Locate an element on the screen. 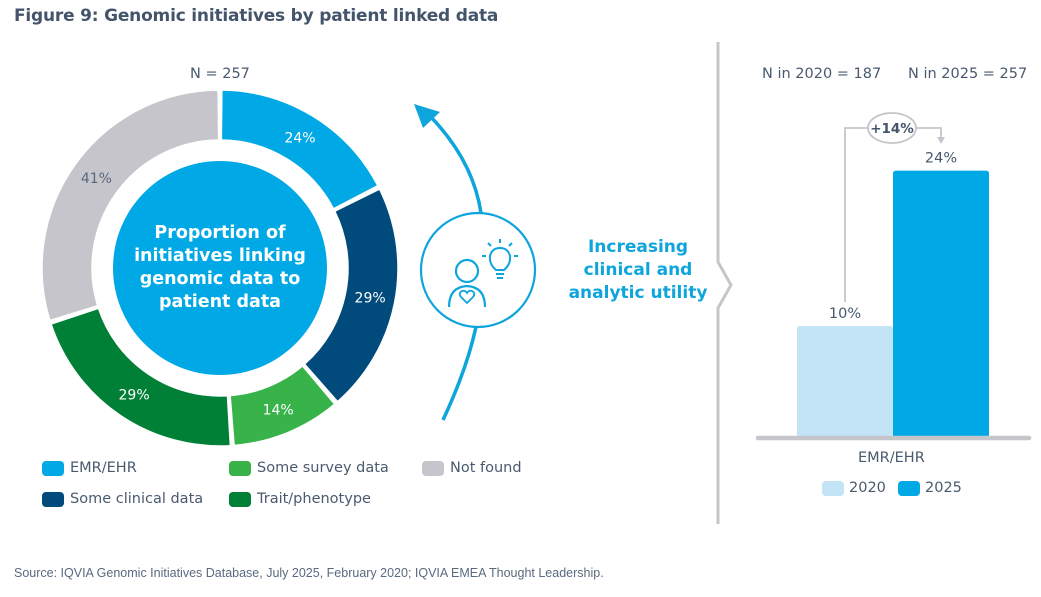 The height and width of the screenshot is (597, 1041). utility-text: Increasing clinical and analytic utility is located at coordinates (638, 270).